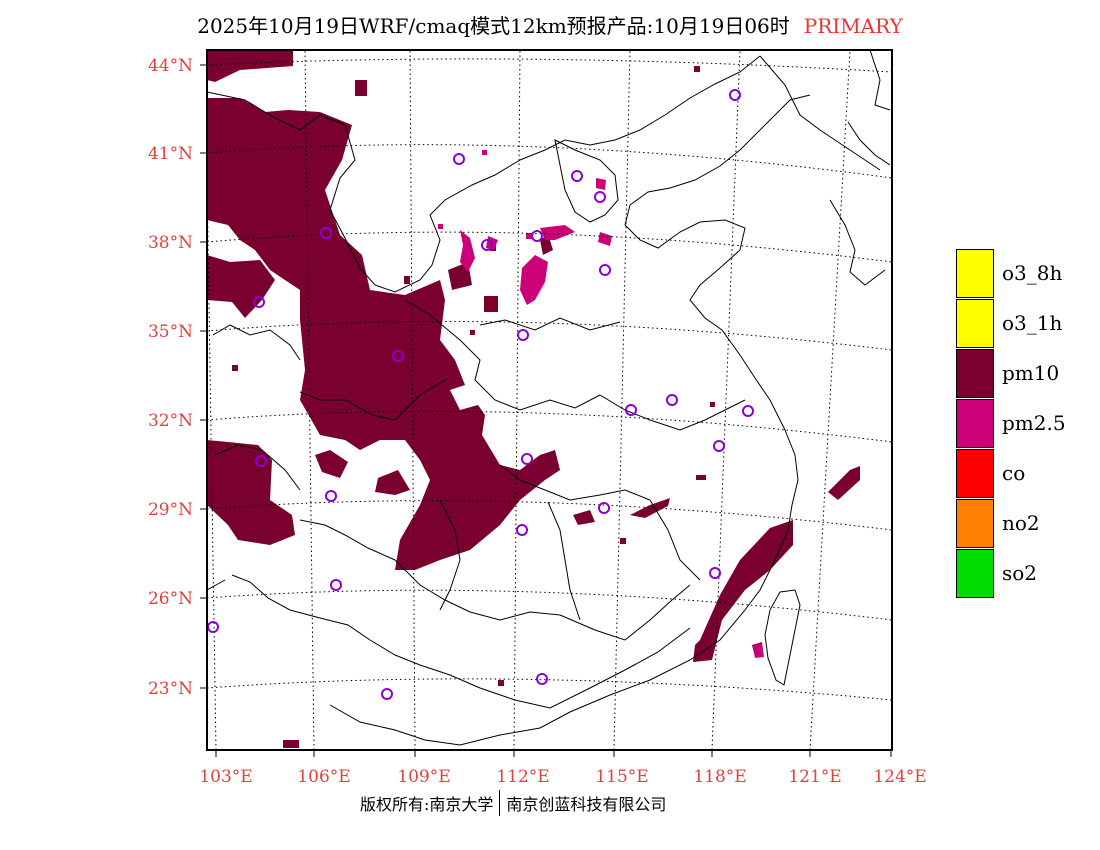  Describe the element at coordinates (719, 777) in the screenshot. I see `lon-label: 118°E` at that location.